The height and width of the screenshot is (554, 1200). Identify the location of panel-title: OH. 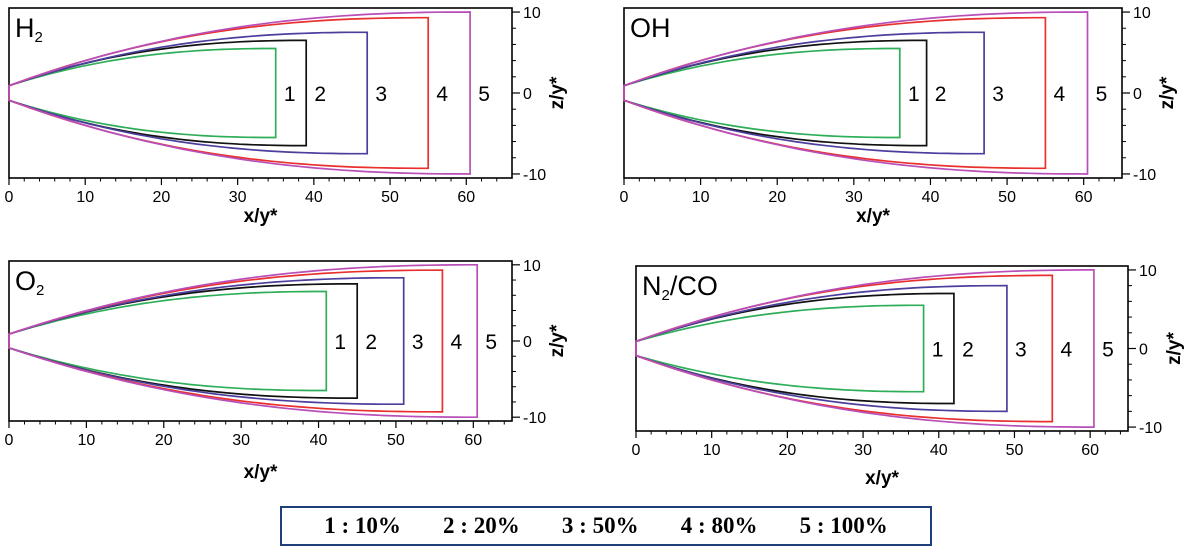
(650, 28).